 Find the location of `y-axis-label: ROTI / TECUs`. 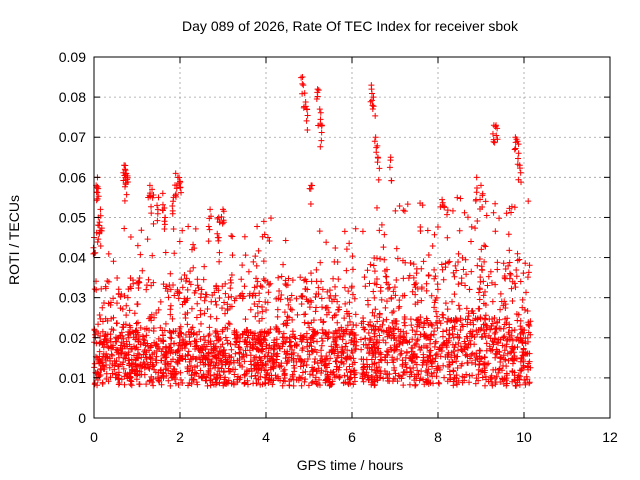

y-axis-label: ROTI / TECUs is located at coordinates (14, 240).